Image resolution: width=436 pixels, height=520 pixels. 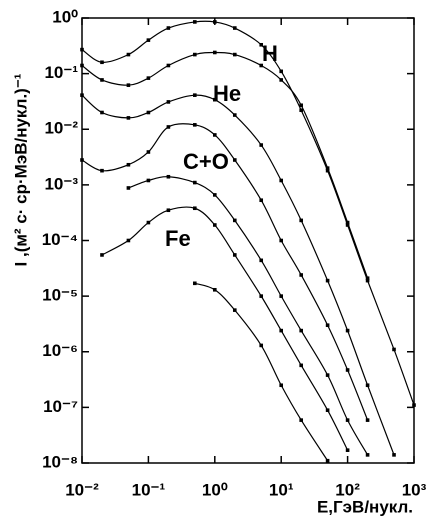 What do you see at coordinates (82, 489) in the screenshot?
I see `x-tick-label: 10⁻²` at bounding box center [82, 489].